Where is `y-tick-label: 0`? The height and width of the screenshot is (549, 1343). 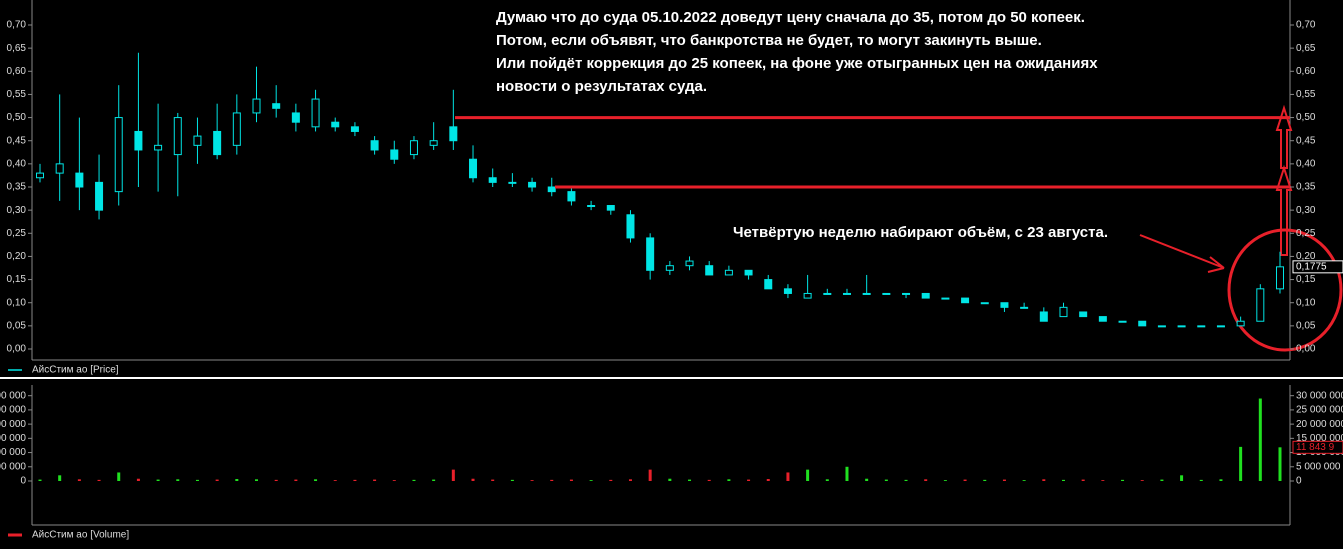 y-tick-label: 0 is located at coordinates (1299, 481).